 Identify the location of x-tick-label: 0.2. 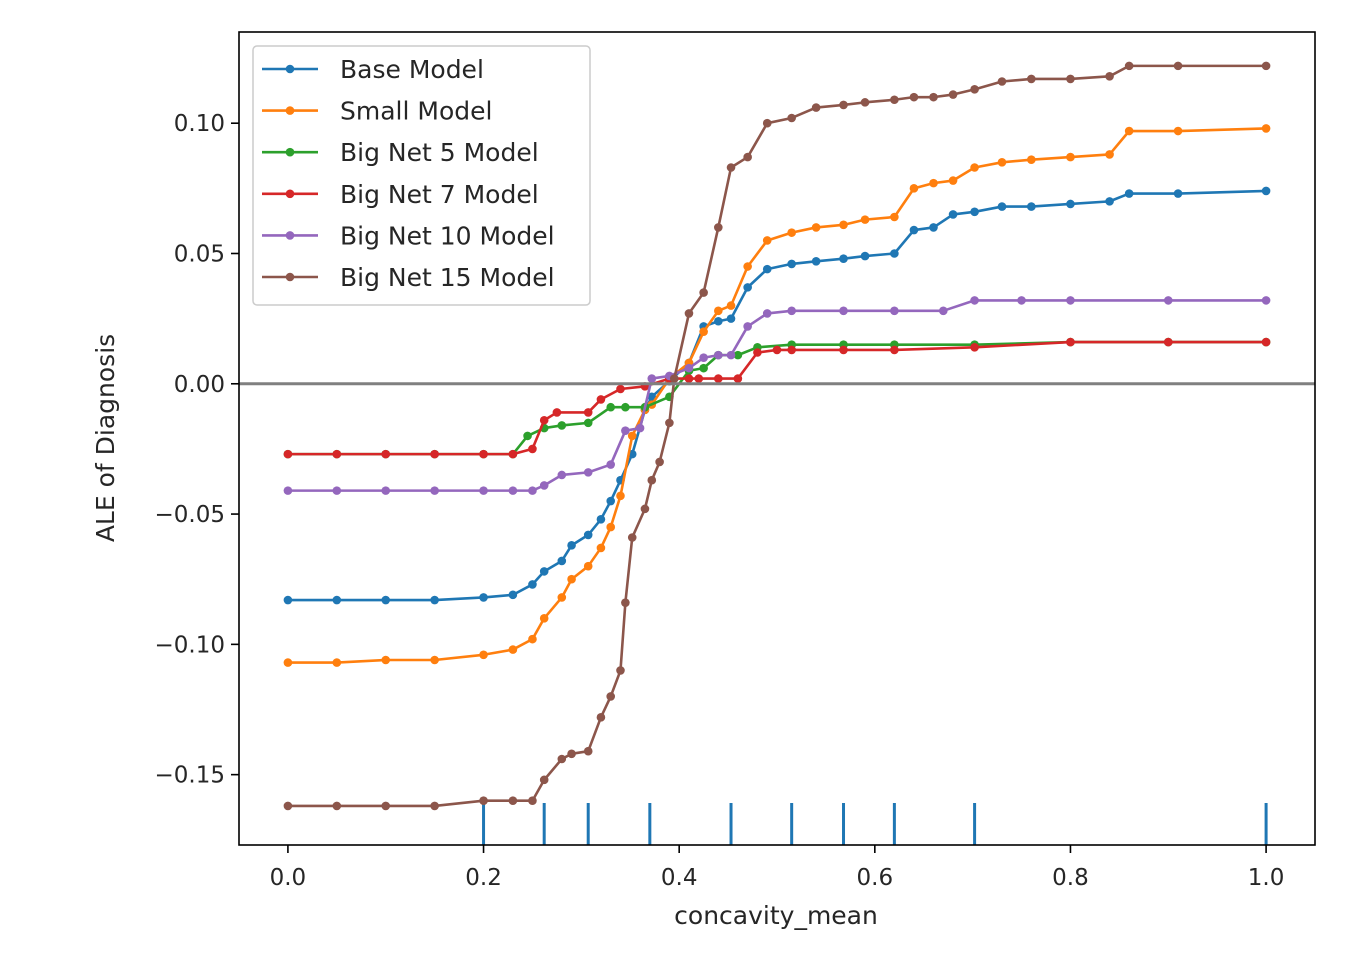
(483, 878).